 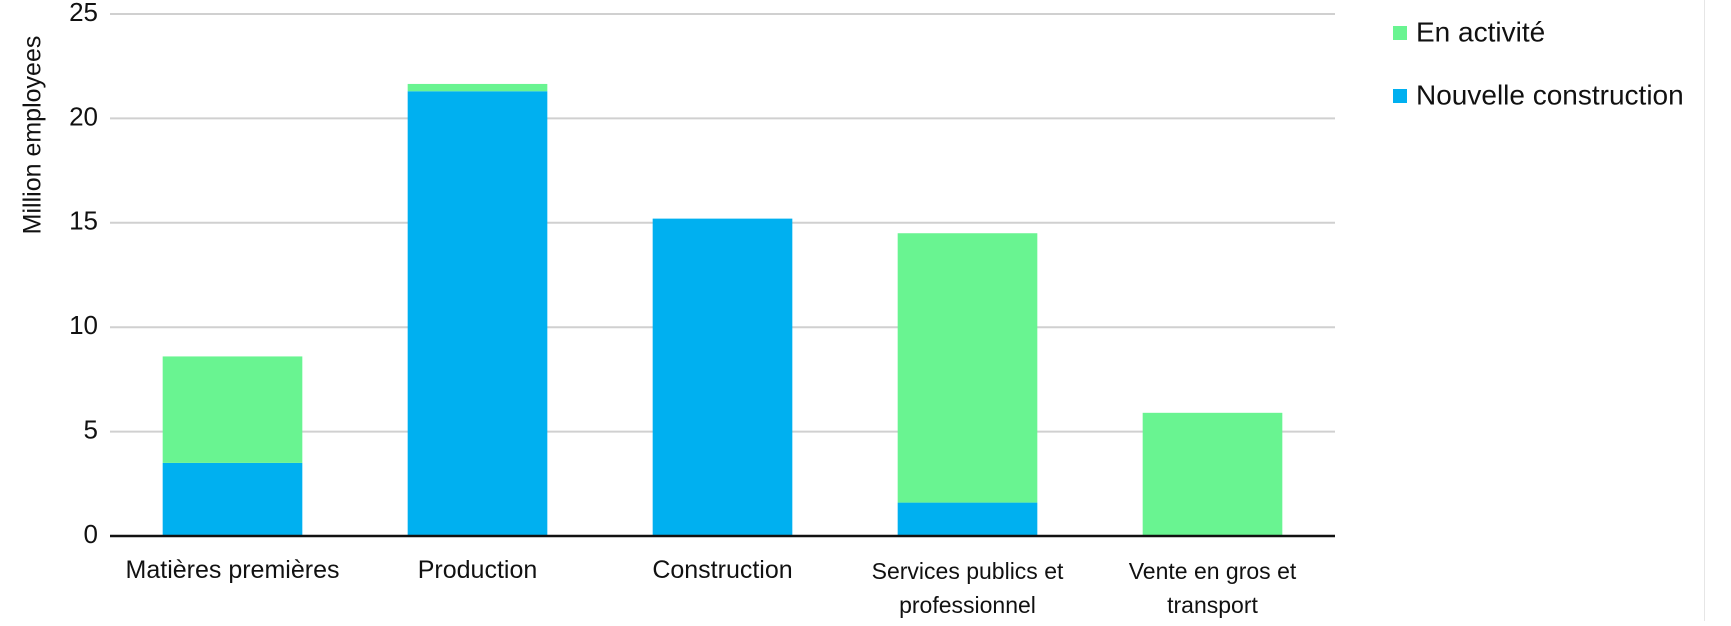 I want to click on panel-divider, so click(x=1704, y=310).